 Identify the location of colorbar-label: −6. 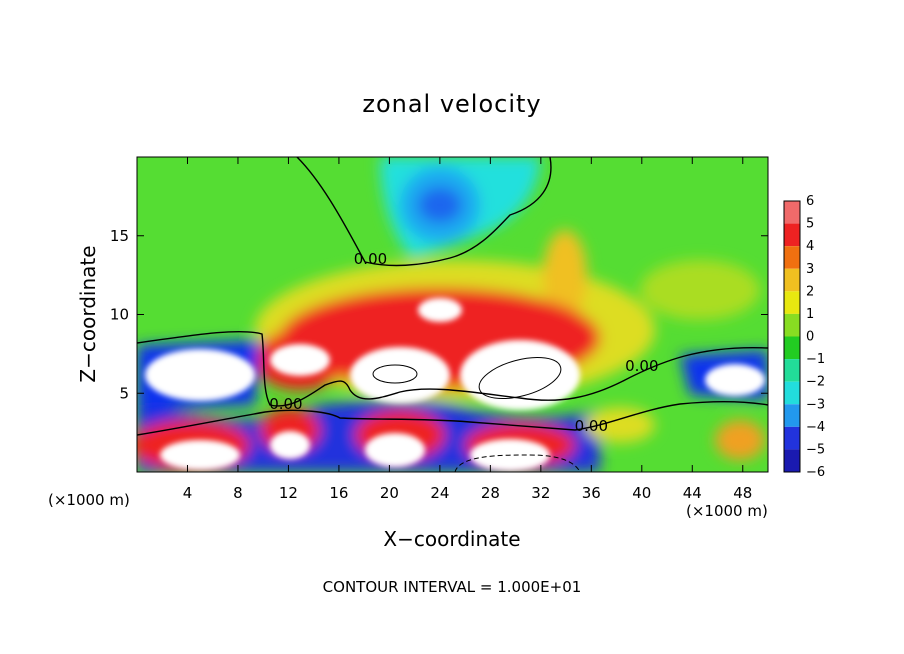
(815, 472).